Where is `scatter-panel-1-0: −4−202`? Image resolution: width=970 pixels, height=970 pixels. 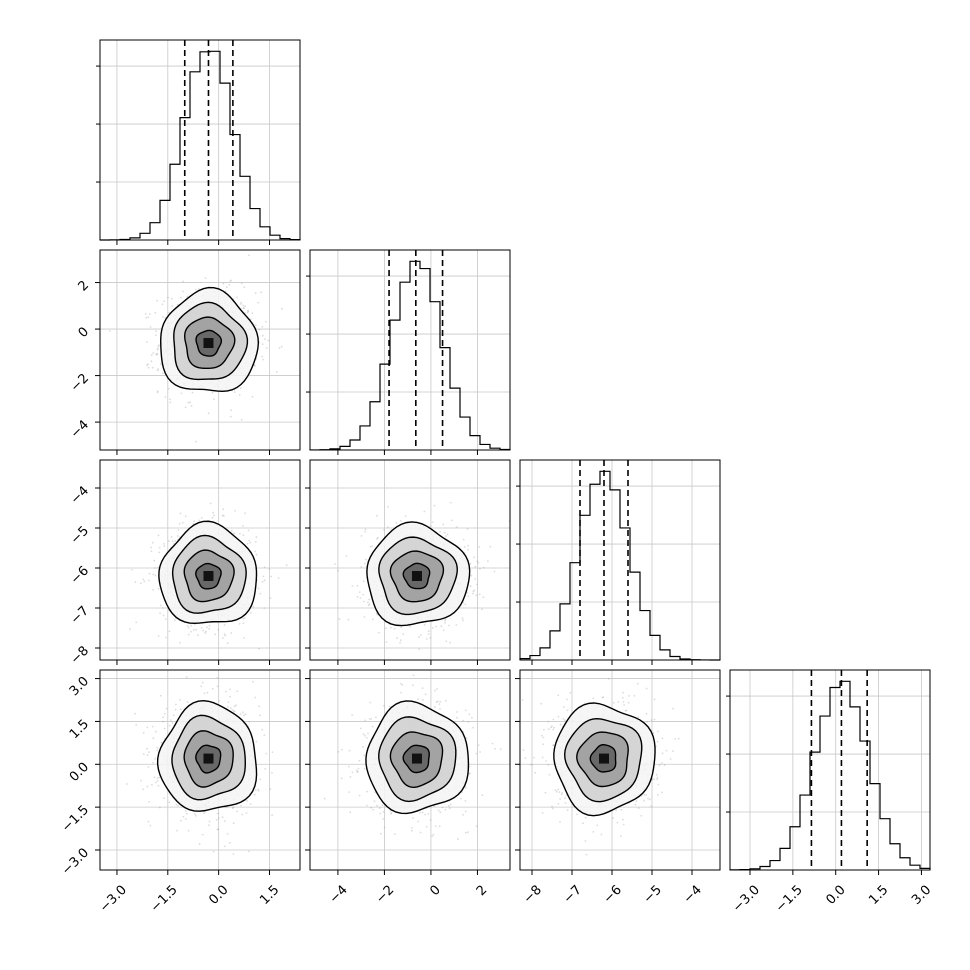 scatter-panel-1-0: −4−202 is located at coordinates (184, 352).